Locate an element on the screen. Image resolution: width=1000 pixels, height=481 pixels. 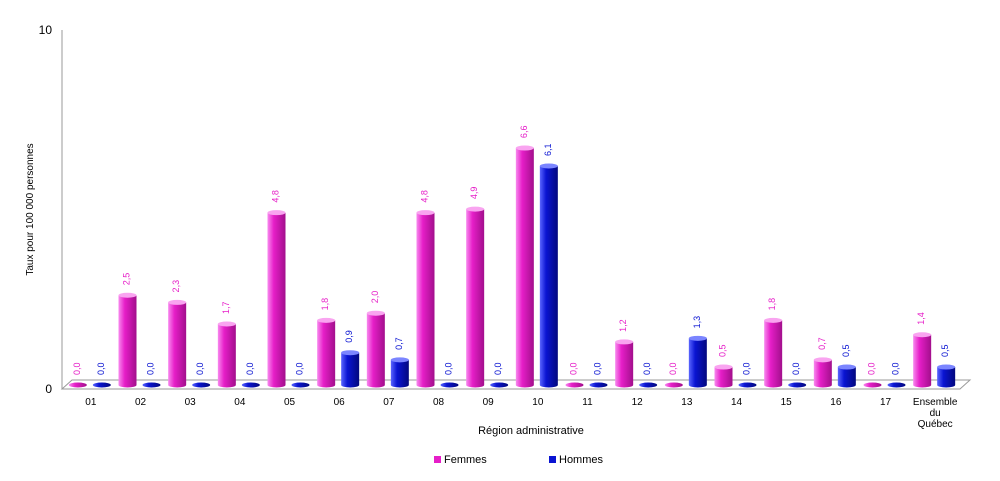
legend-label-hommes: Hommes is located at coordinates (581, 460).